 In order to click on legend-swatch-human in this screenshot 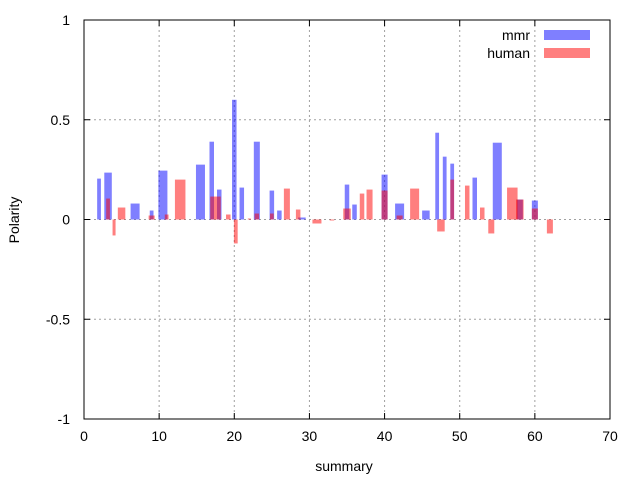, I will do `click(567, 53)`.